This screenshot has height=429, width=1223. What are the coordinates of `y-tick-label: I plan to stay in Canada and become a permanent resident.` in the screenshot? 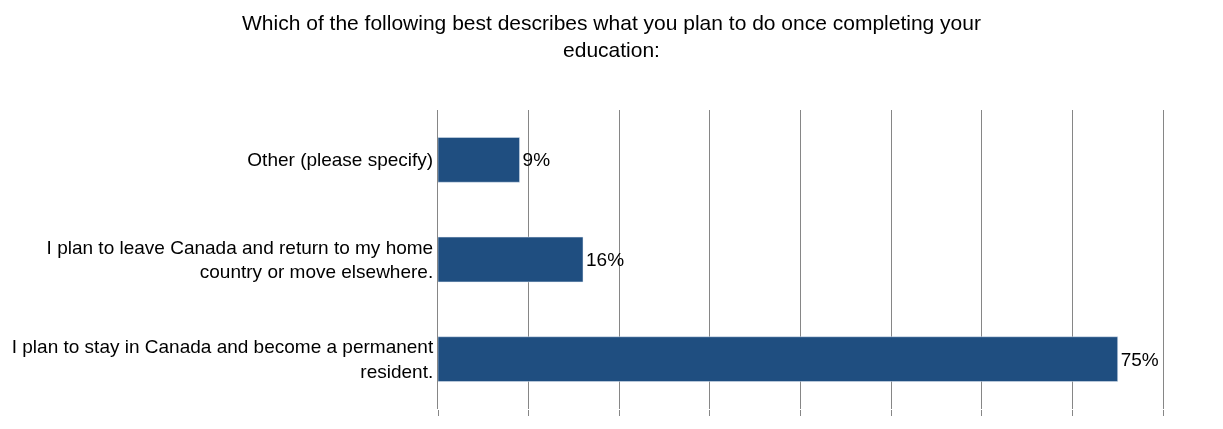 It's located at (222, 359).